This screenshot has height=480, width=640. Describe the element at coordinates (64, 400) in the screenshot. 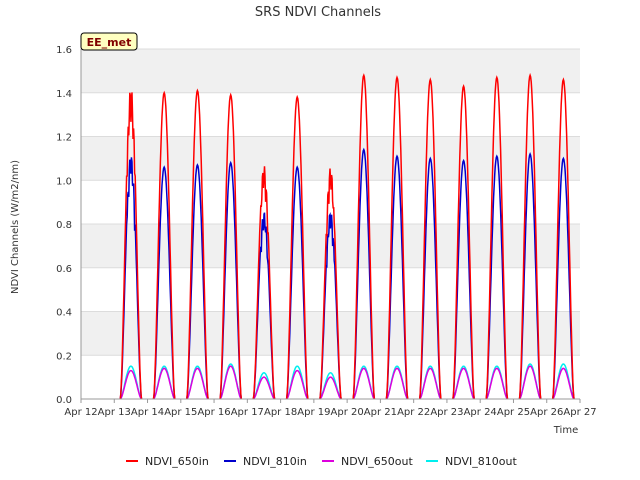

I see `y-tick-label: 0.0` at that location.